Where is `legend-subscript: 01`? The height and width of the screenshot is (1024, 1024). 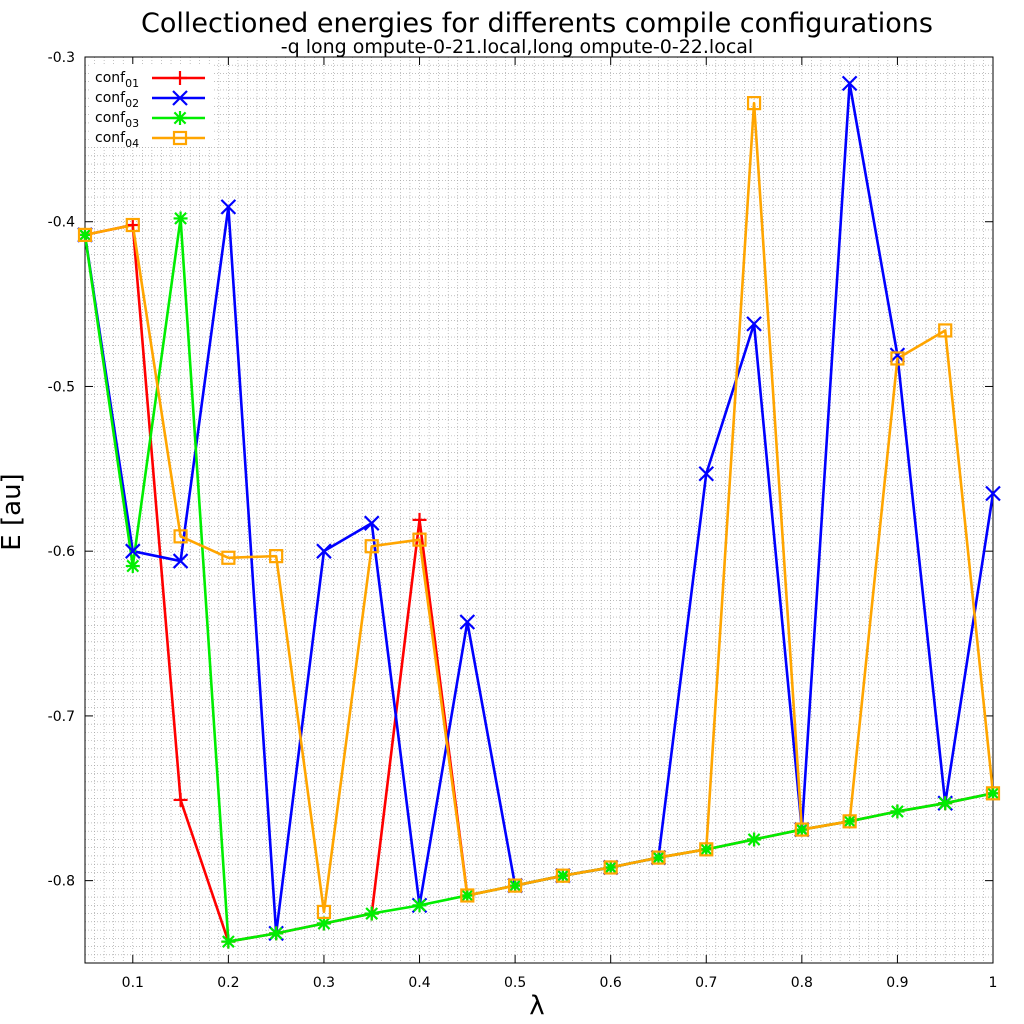 legend-subscript: 01 is located at coordinates (132, 83).